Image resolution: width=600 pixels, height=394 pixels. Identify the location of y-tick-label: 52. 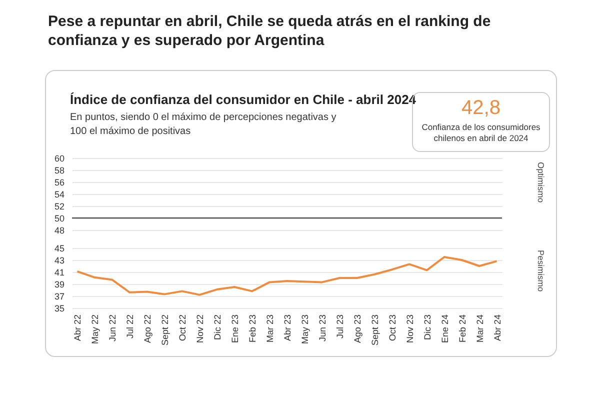
(59, 207).